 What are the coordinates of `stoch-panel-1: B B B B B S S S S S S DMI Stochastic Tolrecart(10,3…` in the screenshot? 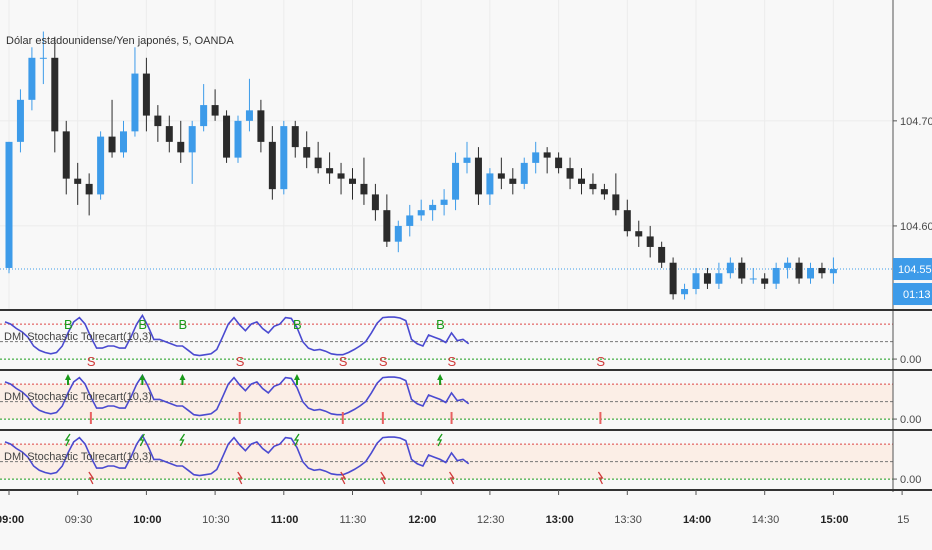 It's located at (460, 340).